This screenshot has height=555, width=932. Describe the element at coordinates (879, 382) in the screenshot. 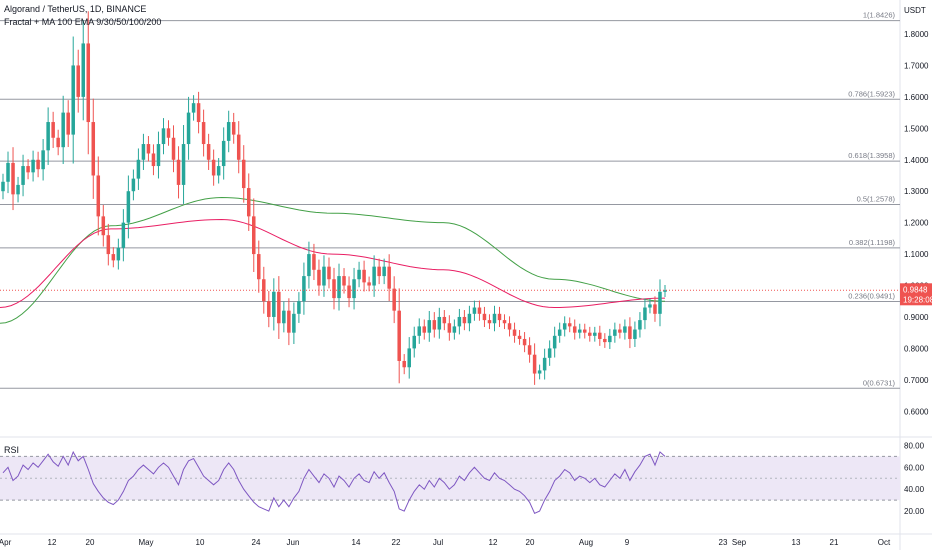

I see `fib-label: 0(0.6731)` at that location.